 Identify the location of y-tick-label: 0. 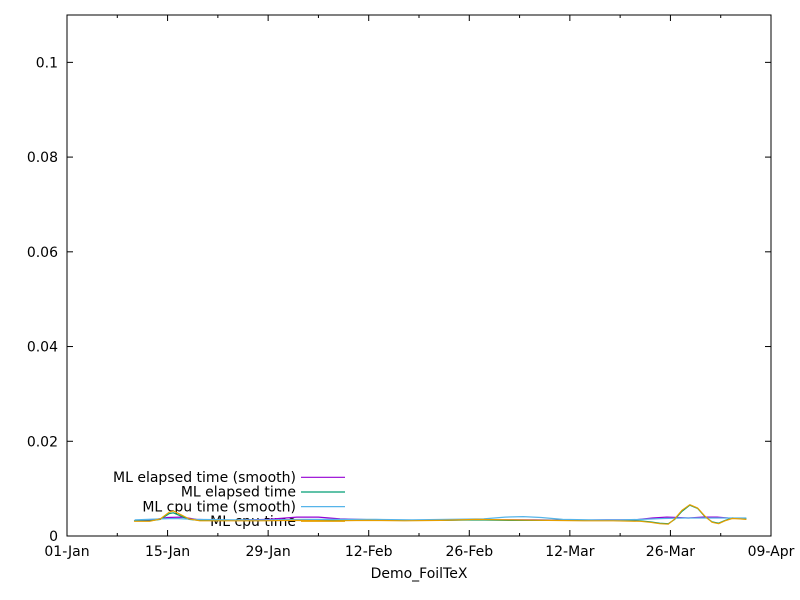
(53, 537).